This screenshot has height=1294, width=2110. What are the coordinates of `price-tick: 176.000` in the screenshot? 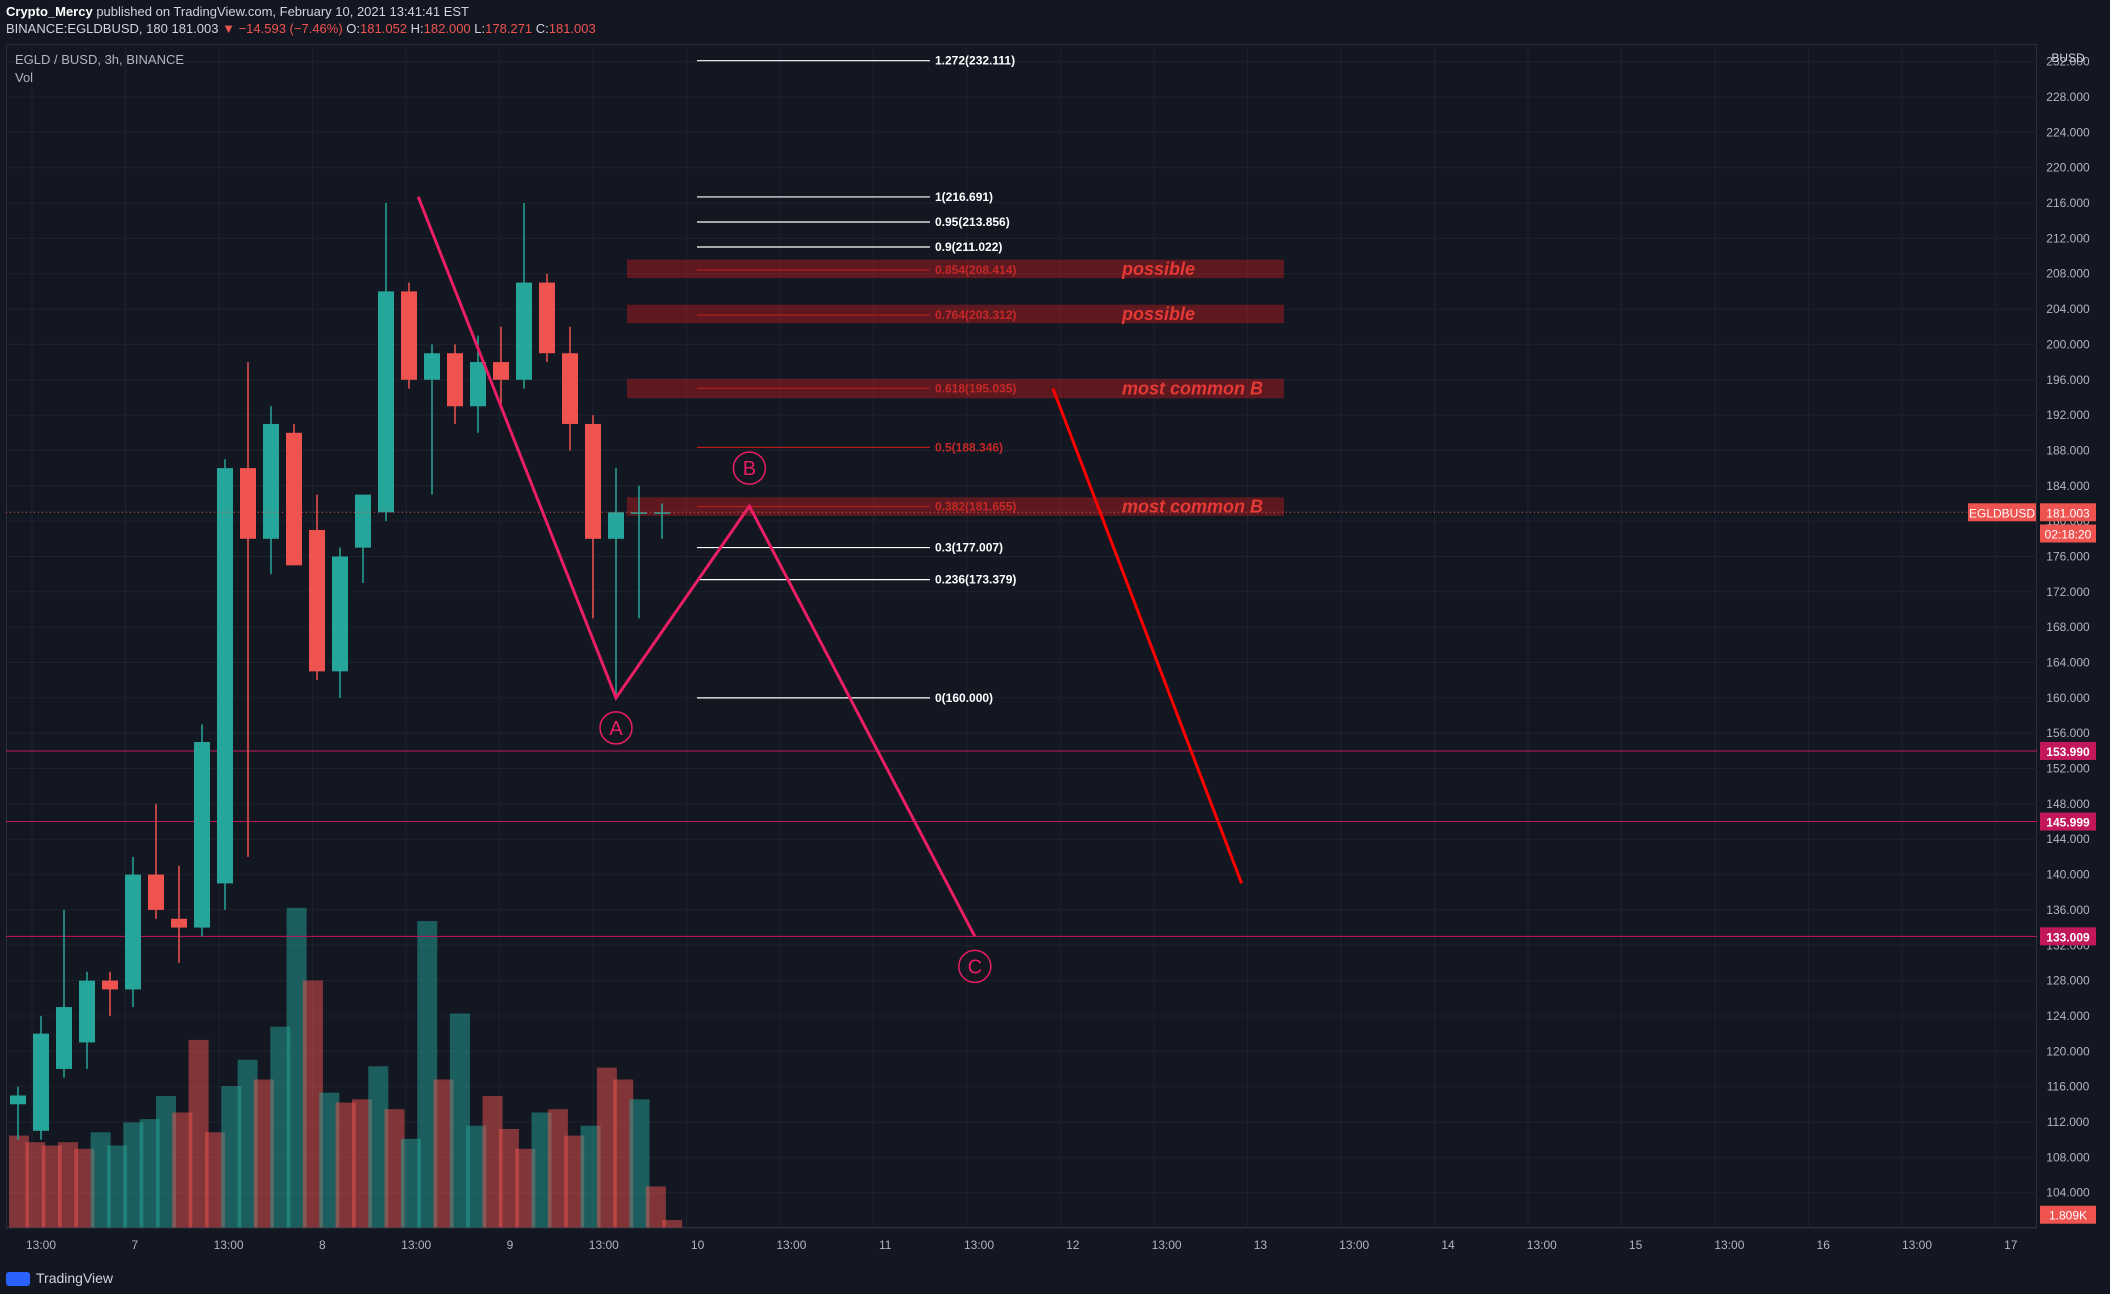 It's located at (2068, 556).